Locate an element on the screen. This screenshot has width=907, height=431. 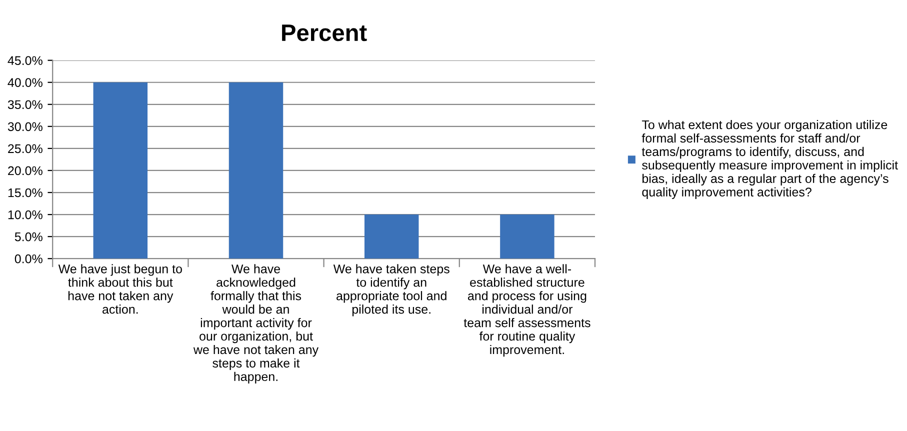
legend-label: To what extent does your organization utilize formal self-assessments for staff and/or teams/programs to identify, discuss, and subsequently measure improvement in implicit bias, ideally as a regular part of the agency’s quality improvement activities? is located at coordinates (770, 159).